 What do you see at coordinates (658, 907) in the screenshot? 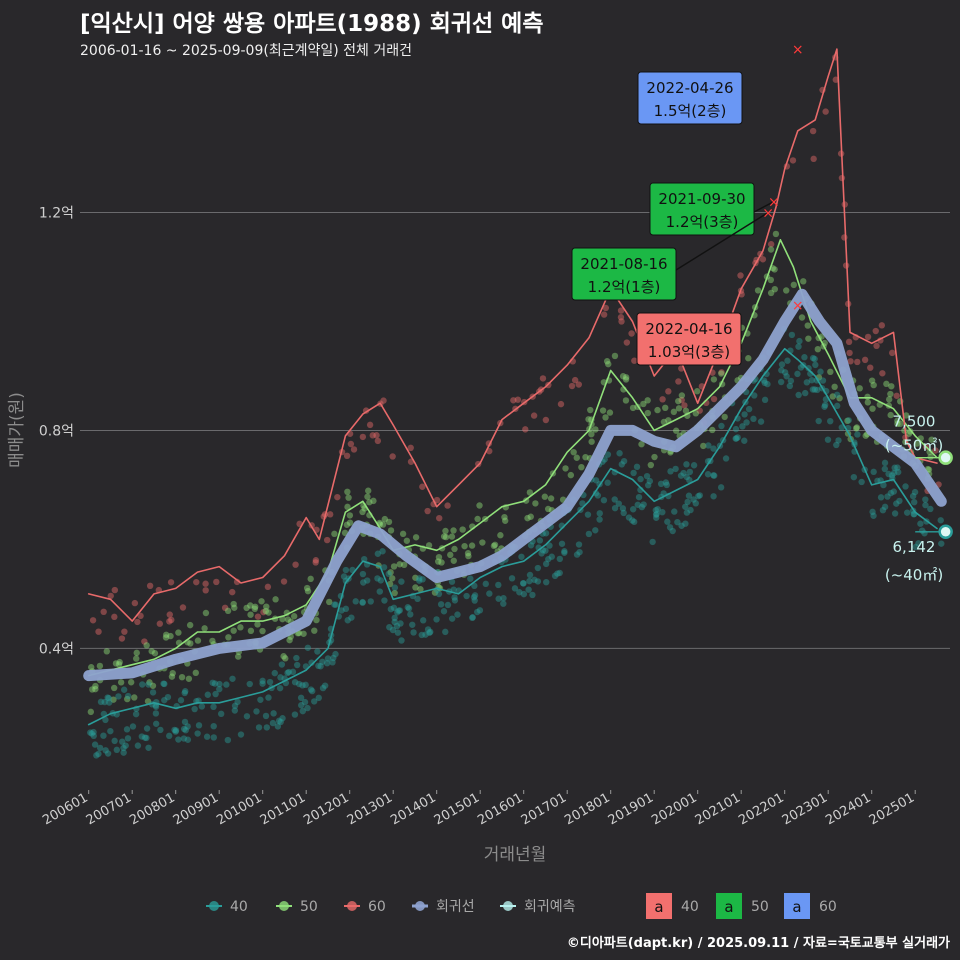
I see `legend-box-glyph: a` at bounding box center [658, 907].